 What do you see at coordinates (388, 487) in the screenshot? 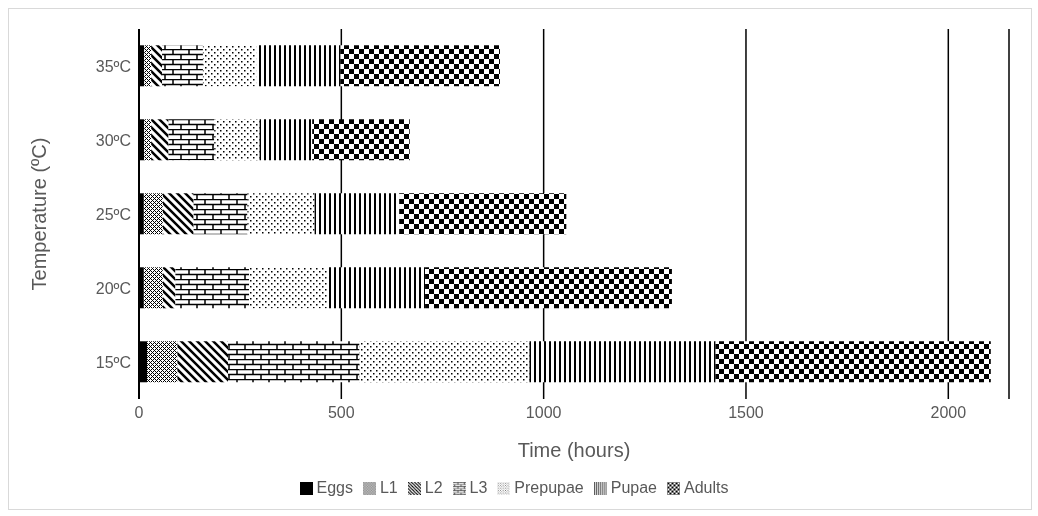
I see `legend-label: L1` at bounding box center [388, 487].